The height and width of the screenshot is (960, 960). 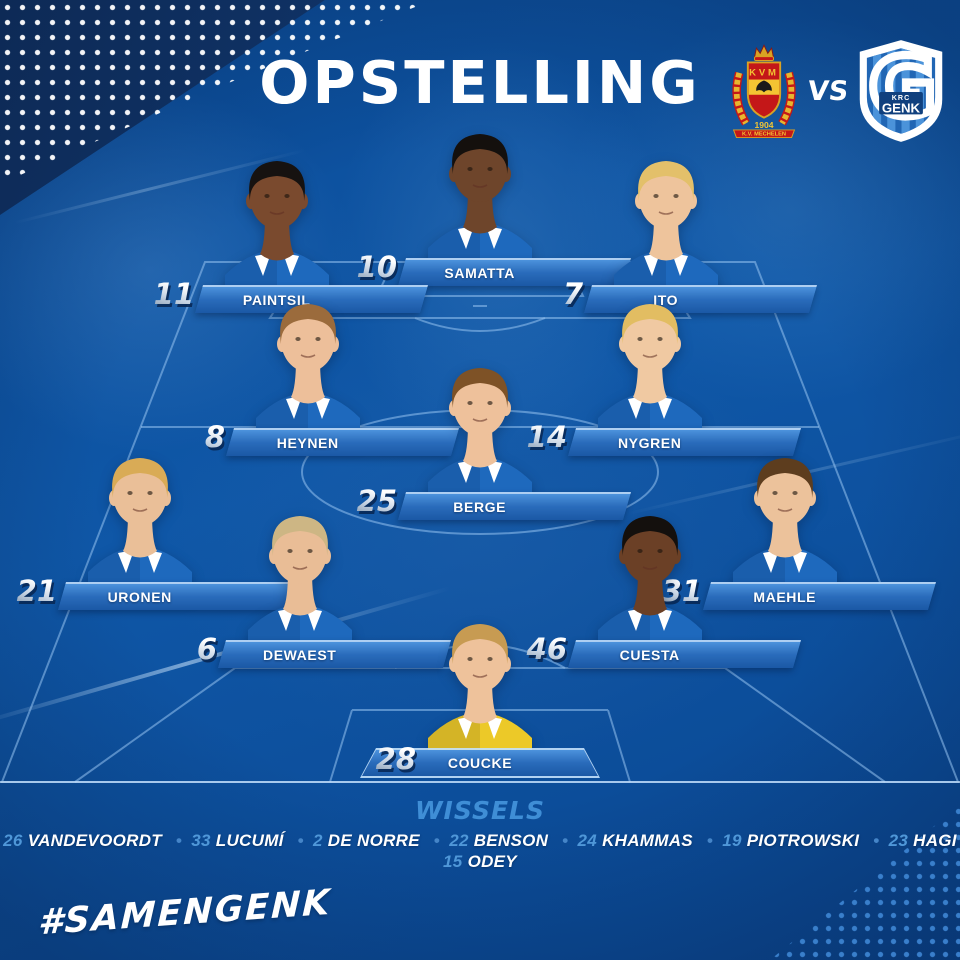 I want to click on sub-vandevoordt: 26 VANDEVOORDT, so click(x=82, y=840).